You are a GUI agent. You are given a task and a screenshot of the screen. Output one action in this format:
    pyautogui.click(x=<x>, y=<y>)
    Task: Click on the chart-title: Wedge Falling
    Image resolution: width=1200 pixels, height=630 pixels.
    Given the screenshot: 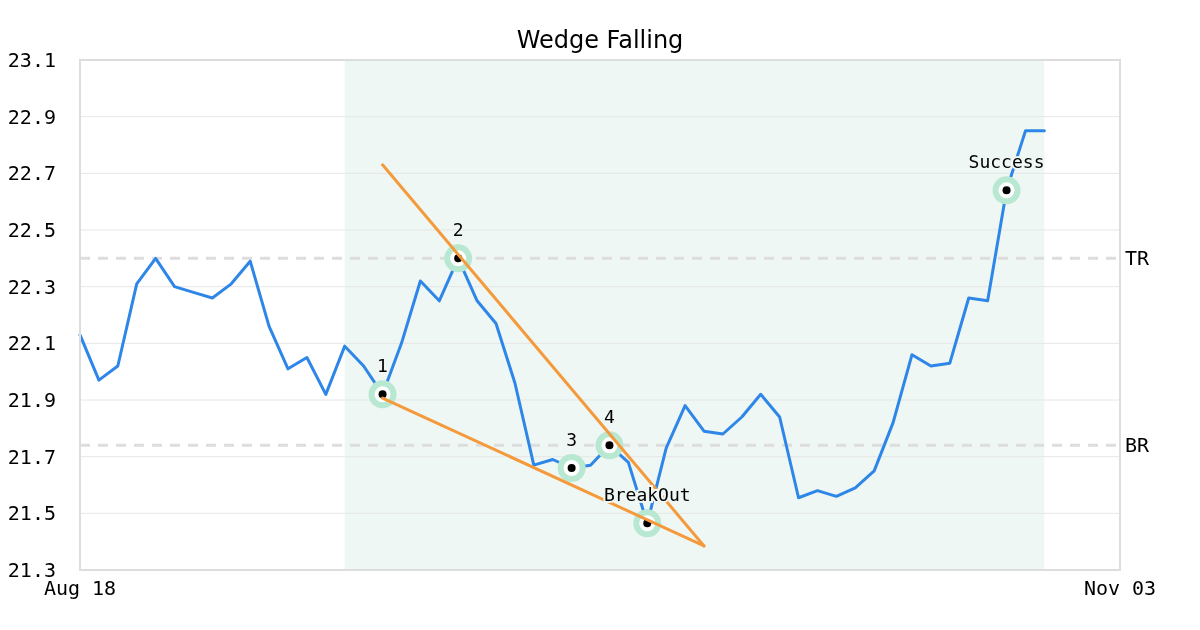 What is the action you would take?
    pyautogui.click(x=600, y=40)
    